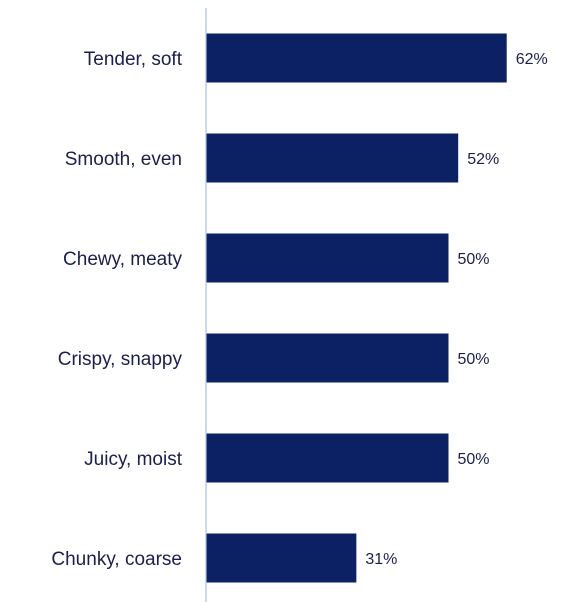 This screenshot has height=602, width=563. I want to click on category-label: Smooth, even, so click(123, 159).